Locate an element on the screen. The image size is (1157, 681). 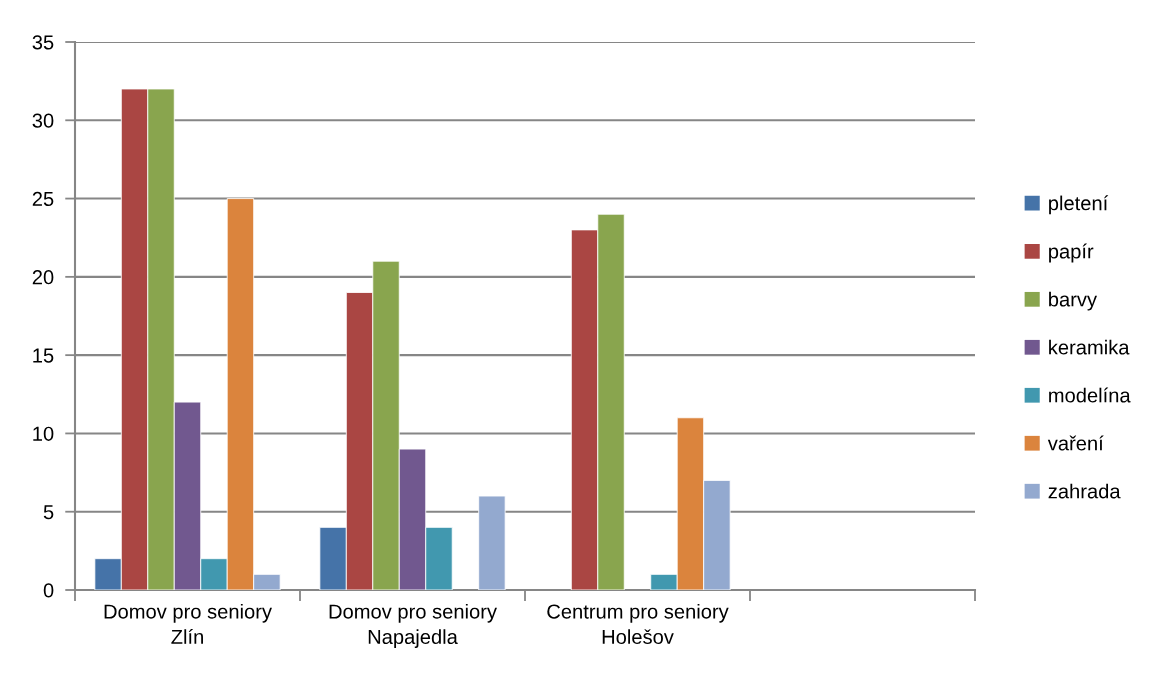
legend-label: vaření is located at coordinates (1075, 443).